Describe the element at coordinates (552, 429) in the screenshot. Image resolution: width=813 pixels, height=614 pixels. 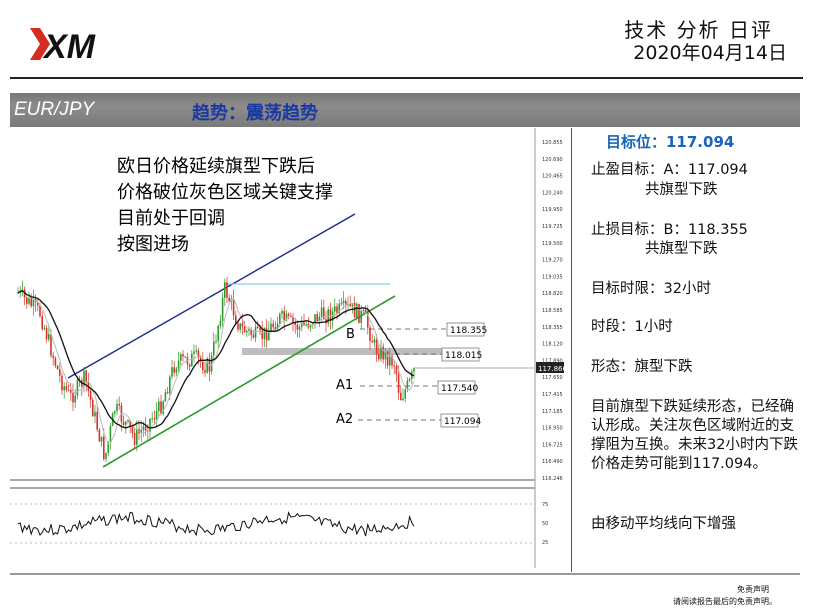
I see `axis-tick-label: 116.950` at that location.